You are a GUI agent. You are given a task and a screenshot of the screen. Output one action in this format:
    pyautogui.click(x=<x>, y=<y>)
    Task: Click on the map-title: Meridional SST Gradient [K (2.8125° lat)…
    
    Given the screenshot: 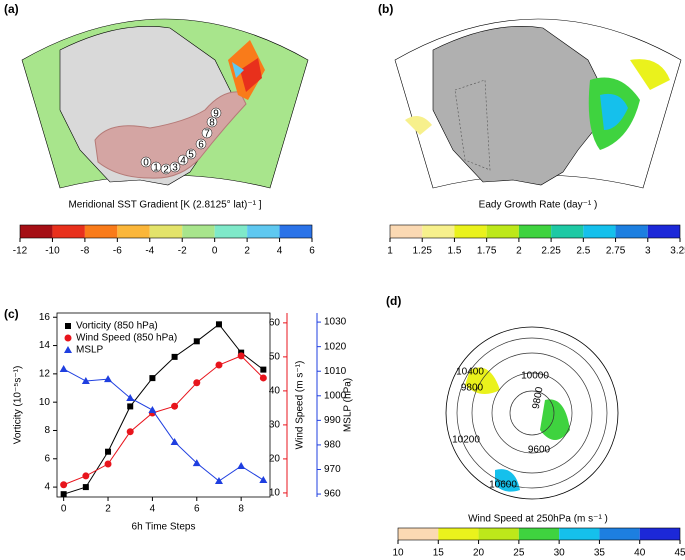 What is the action you would take?
    pyautogui.click(x=164, y=205)
    